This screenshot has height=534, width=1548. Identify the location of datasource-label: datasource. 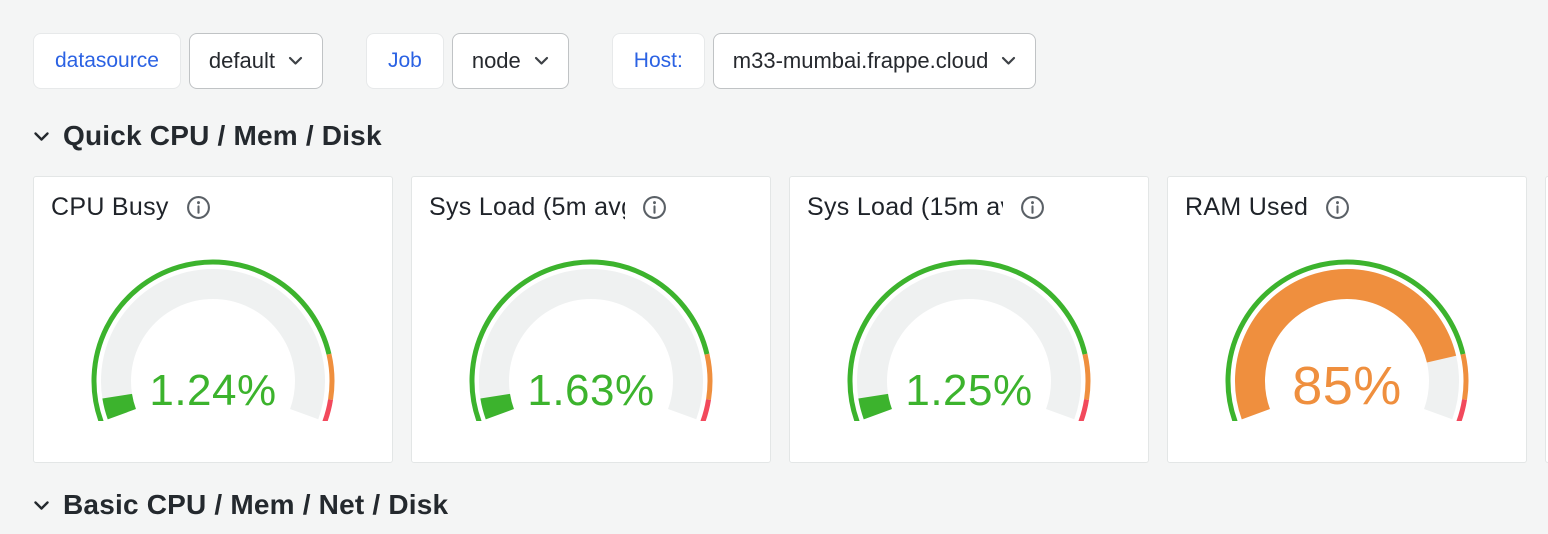
(107, 61).